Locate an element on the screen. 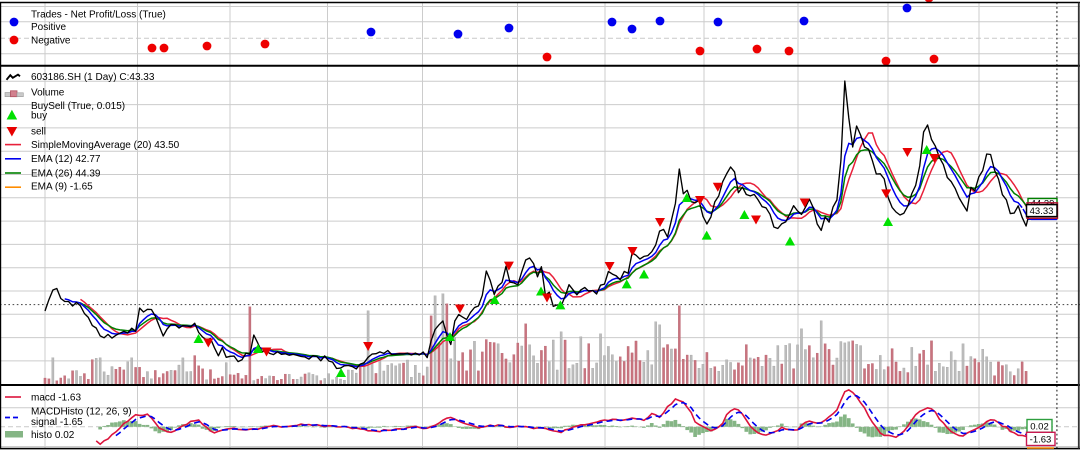 The image size is (1080, 455). svg-text: Positive is located at coordinates (48, 27).